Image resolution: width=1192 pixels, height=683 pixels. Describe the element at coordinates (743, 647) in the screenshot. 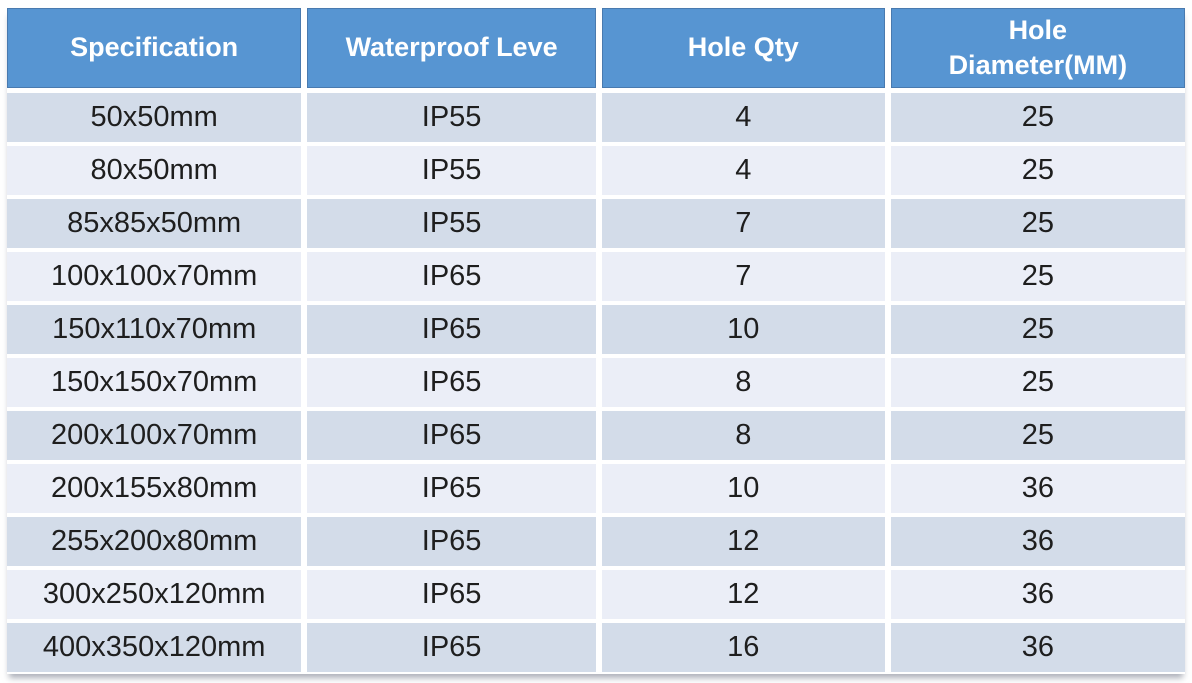

I see `cell-hole-qty: 16` at that location.